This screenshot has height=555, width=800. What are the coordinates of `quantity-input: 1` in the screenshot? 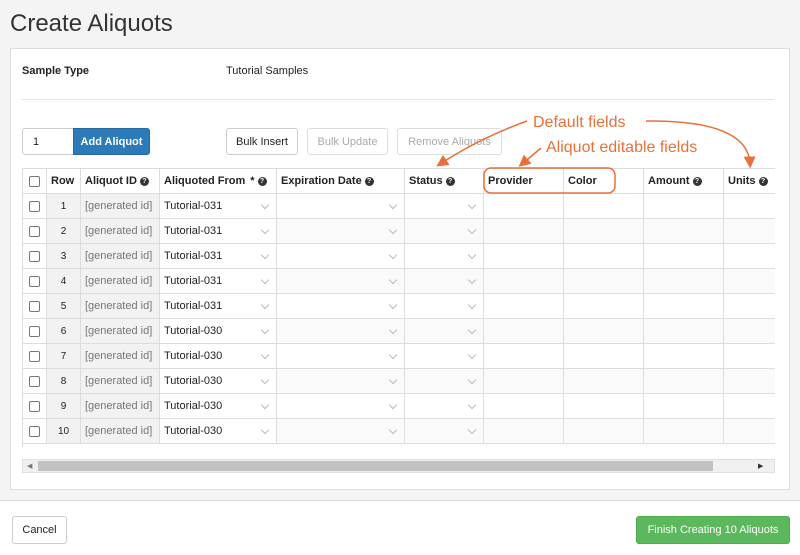 It's located at (48, 141).